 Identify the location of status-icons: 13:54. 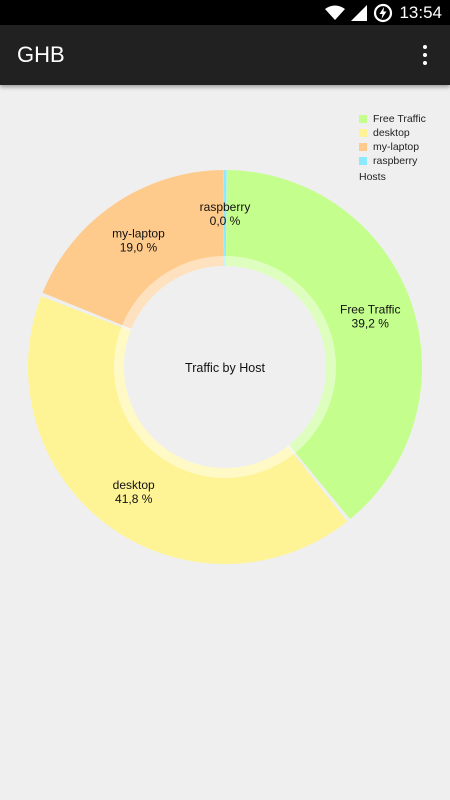
(383, 12).